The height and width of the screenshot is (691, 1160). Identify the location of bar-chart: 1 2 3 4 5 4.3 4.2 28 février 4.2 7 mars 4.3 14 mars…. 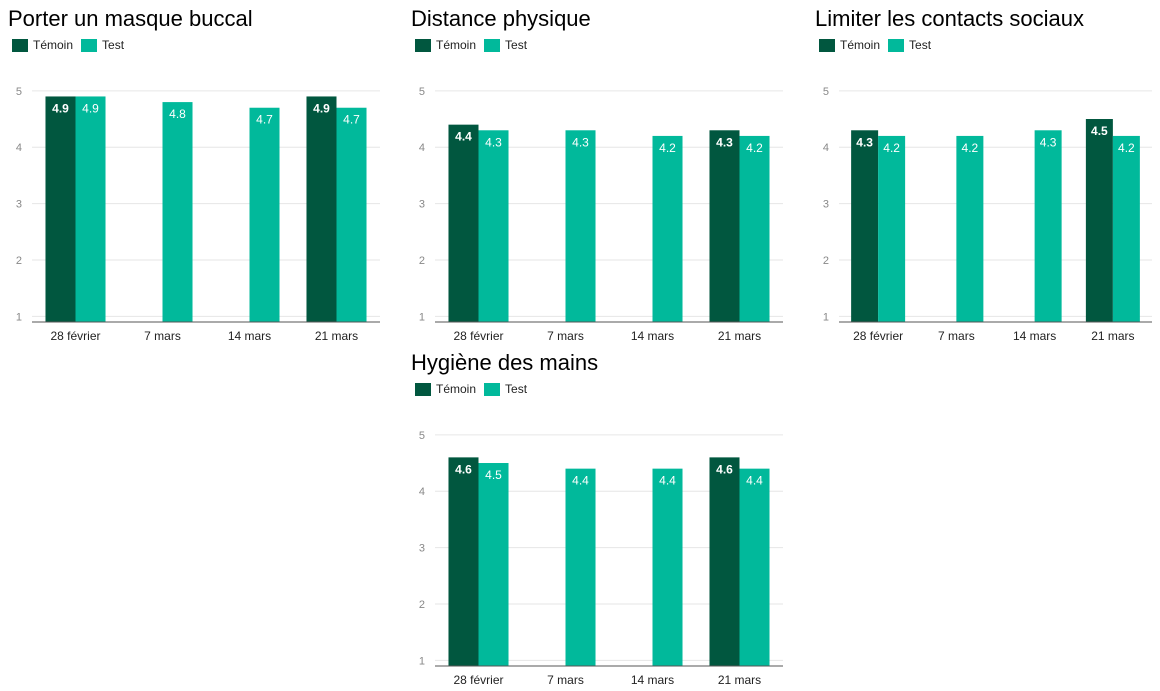
(987, 214).